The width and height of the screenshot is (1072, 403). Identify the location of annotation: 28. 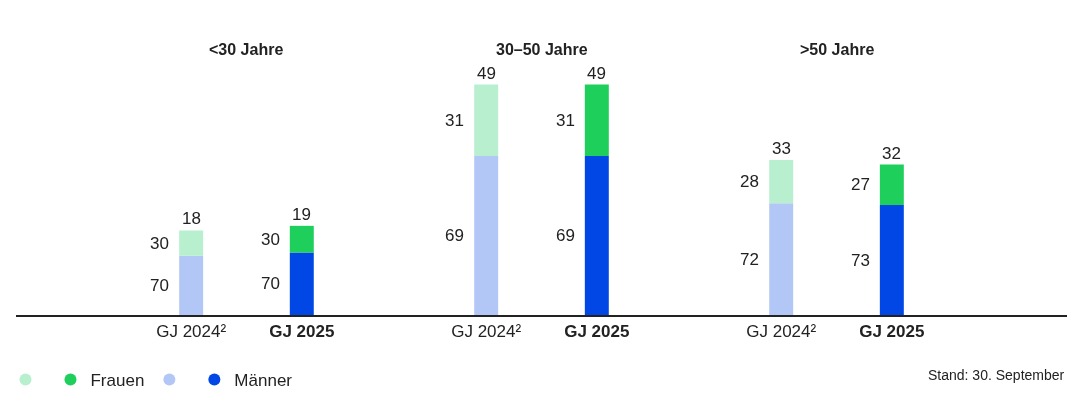
(749, 181).